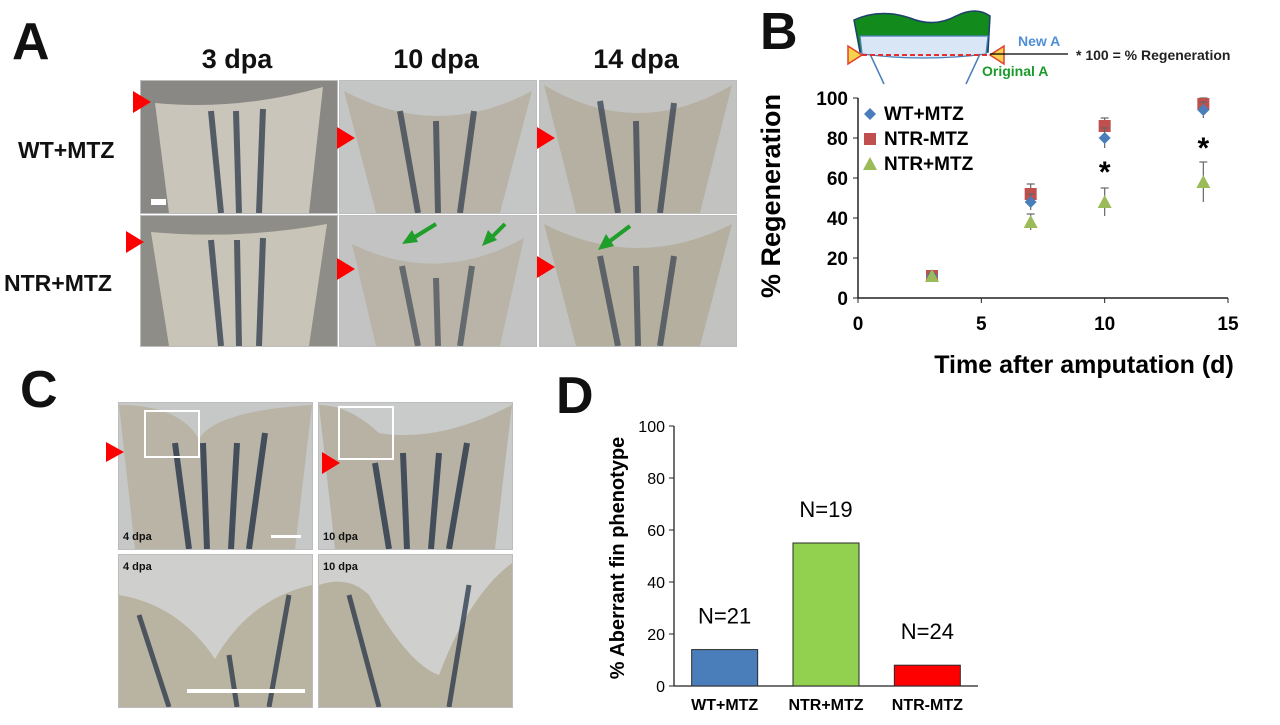  I want to click on legend-label: WT+MTZ, so click(924, 114).